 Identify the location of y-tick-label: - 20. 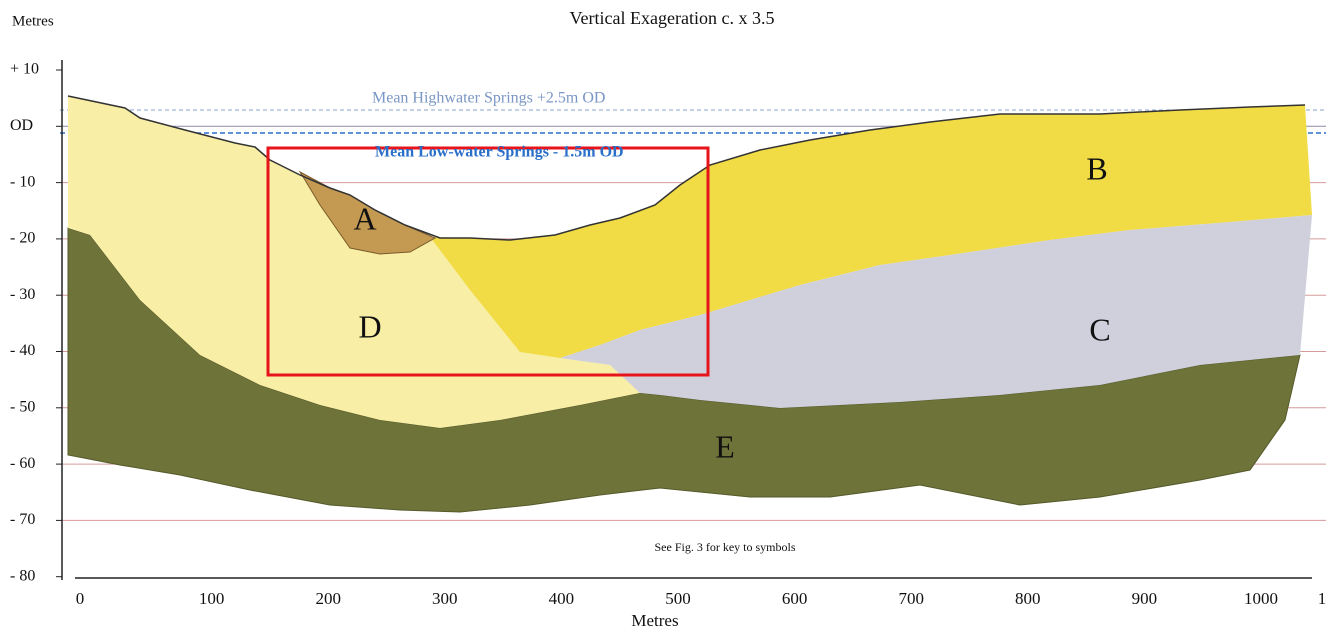
(22, 238).